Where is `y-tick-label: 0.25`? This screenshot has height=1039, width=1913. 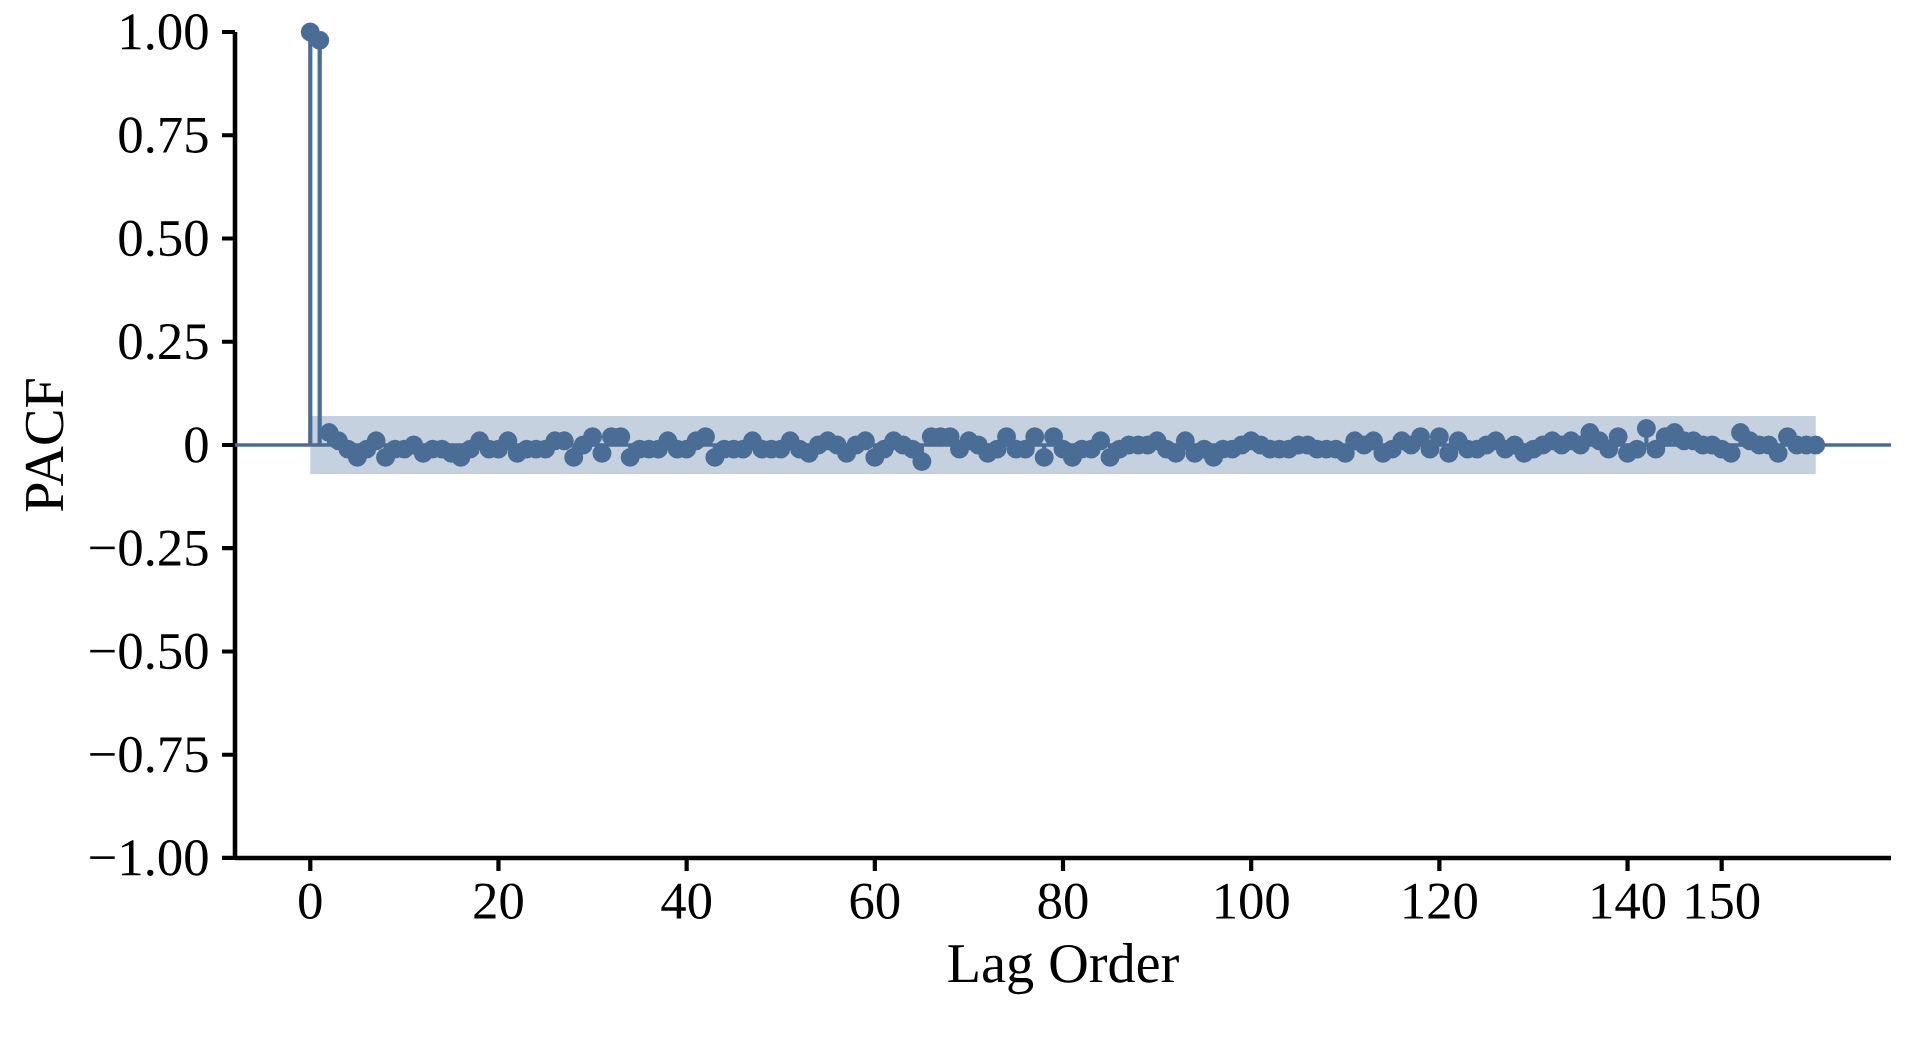
y-tick-label: 0.25 is located at coordinates (163, 341).